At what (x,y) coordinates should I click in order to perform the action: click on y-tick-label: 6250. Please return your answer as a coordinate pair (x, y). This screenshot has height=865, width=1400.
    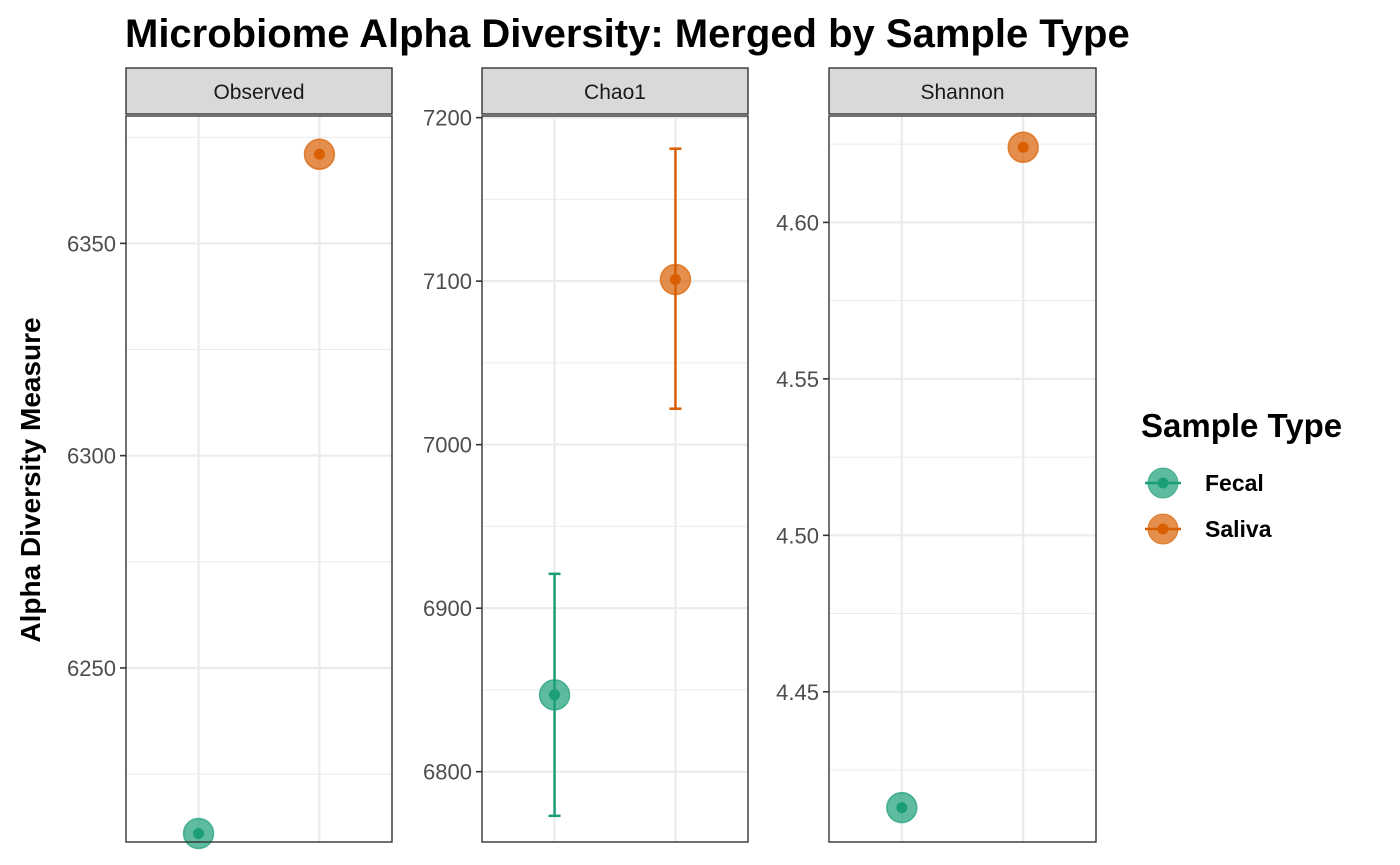
    Looking at the image, I should click on (91, 668).